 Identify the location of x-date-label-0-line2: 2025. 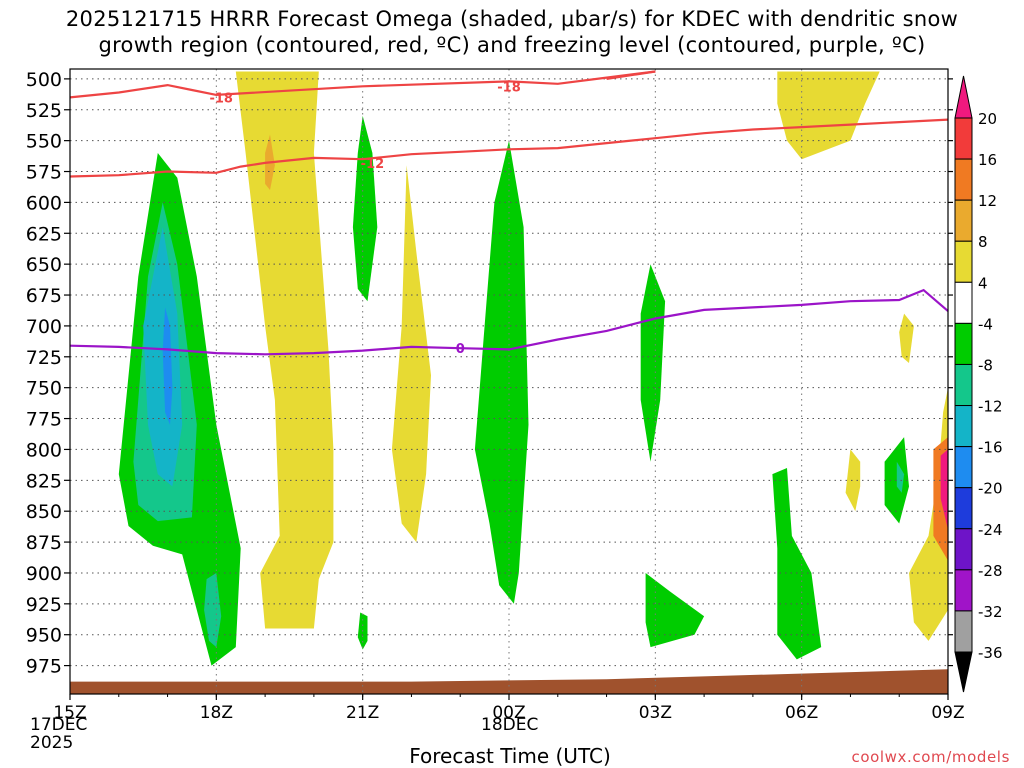
(52, 743).